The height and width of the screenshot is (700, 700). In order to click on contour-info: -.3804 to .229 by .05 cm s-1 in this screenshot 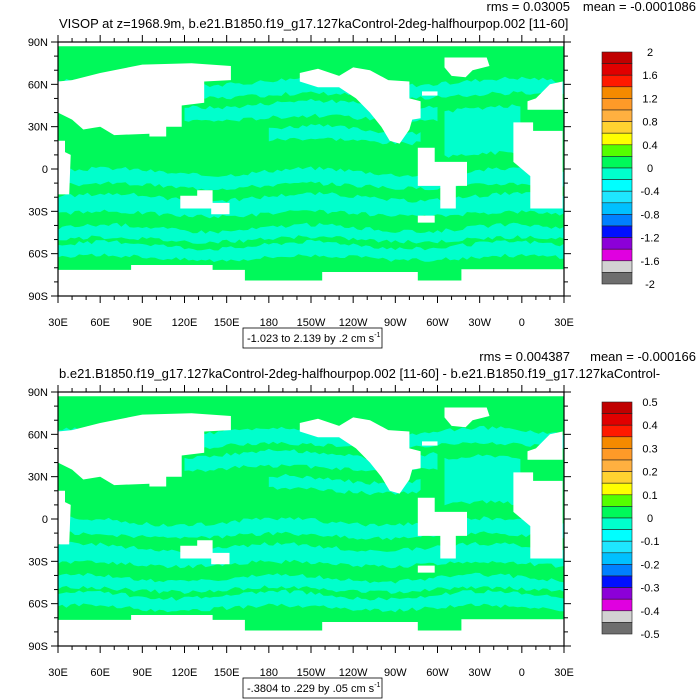, I will do `click(314, 688)`.